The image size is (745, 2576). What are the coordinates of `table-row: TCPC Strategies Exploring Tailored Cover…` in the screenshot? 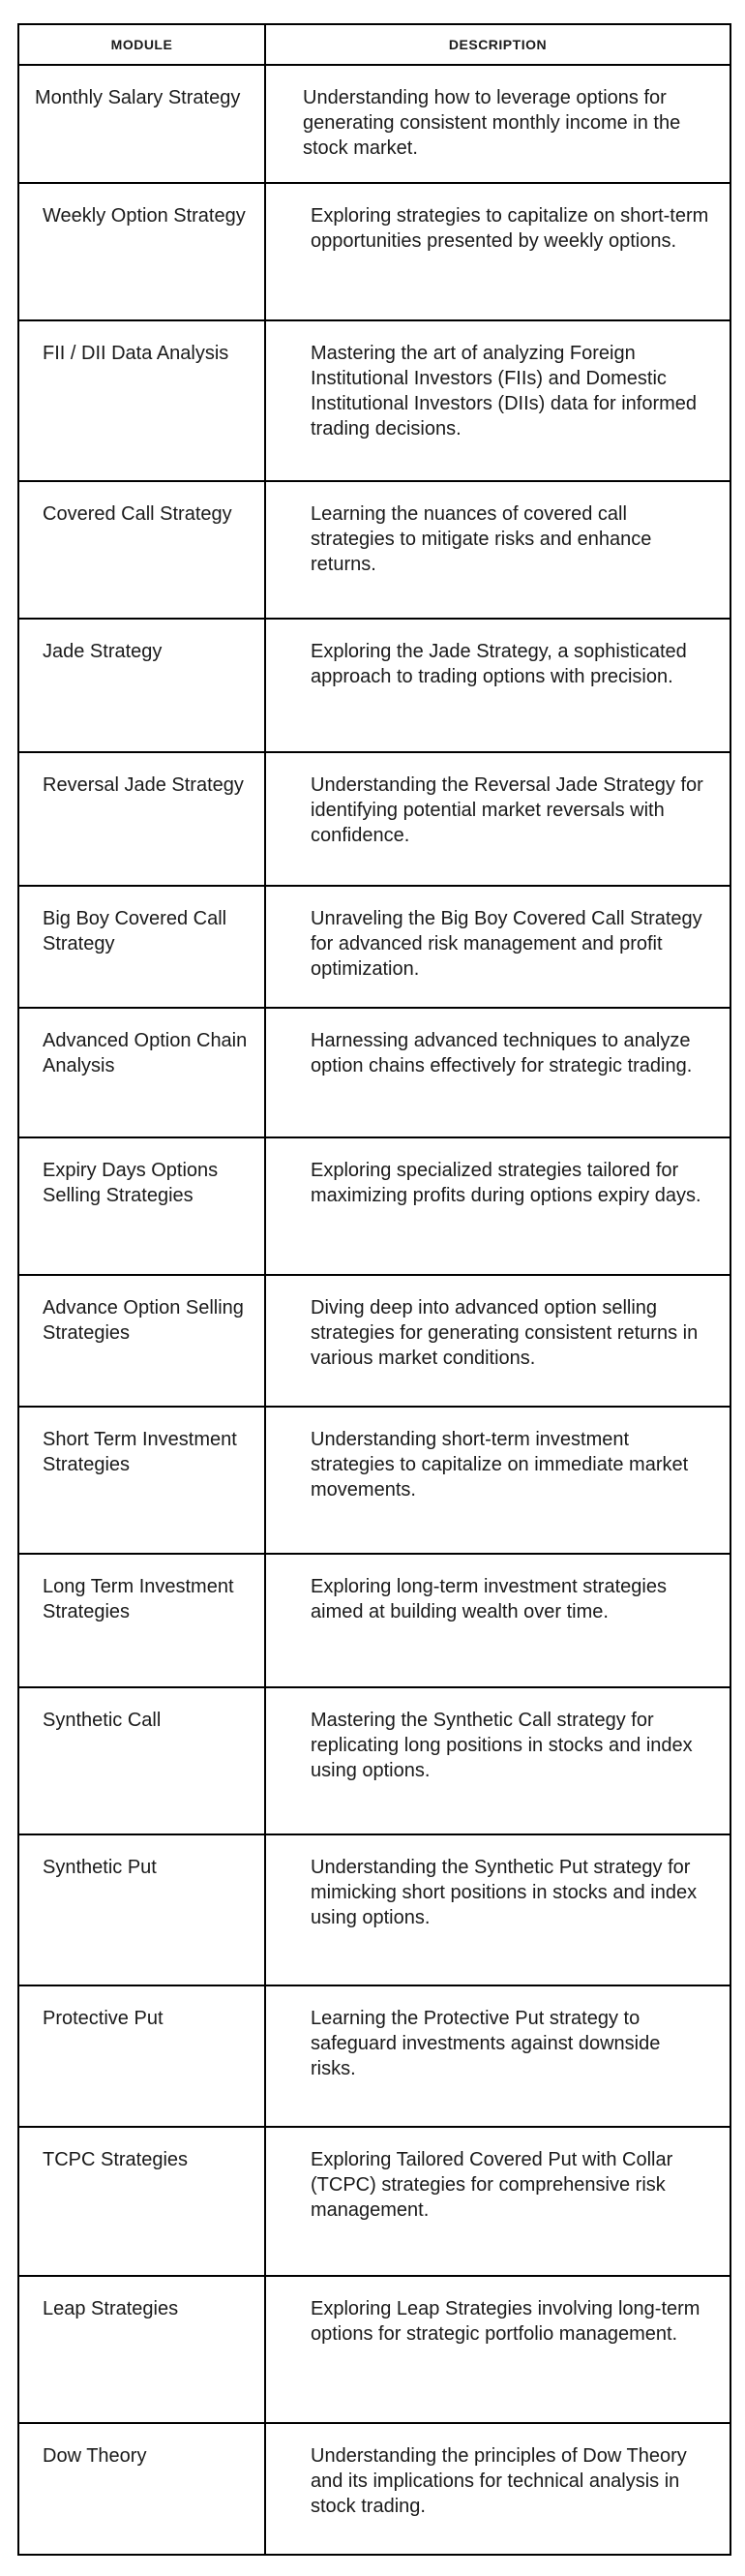 It's located at (374, 2202).